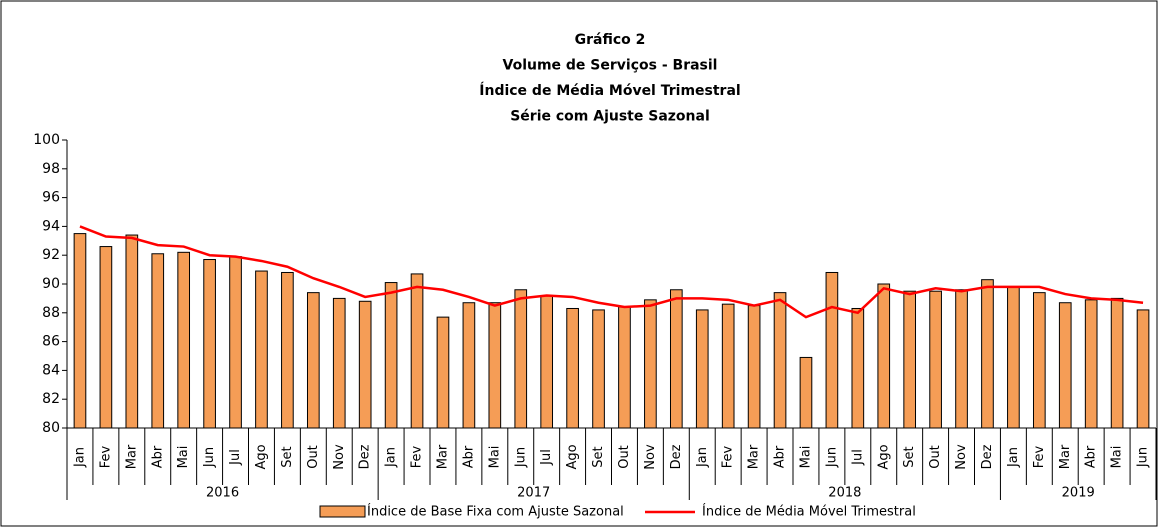 The height and width of the screenshot is (528, 1159). What do you see at coordinates (51, 428) in the screenshot?
I see `y-tick-label: 80` at bounding box center [51, 428].